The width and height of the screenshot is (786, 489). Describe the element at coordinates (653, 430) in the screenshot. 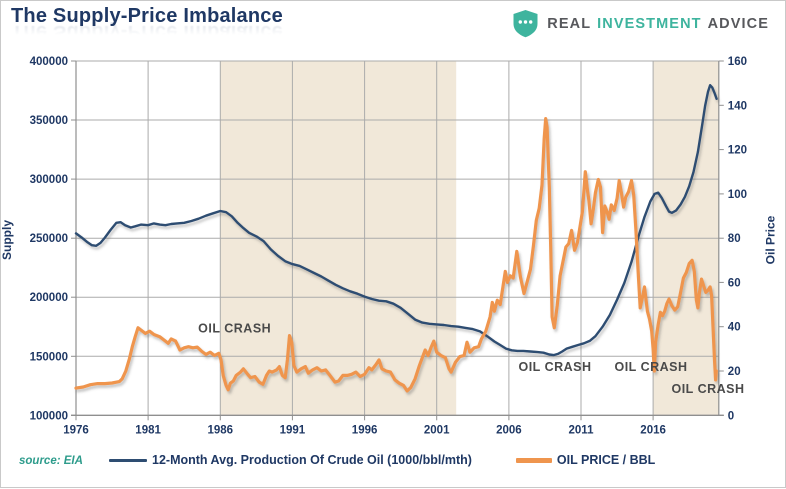

I see `x-axis-label-2016: 2016` at that location.